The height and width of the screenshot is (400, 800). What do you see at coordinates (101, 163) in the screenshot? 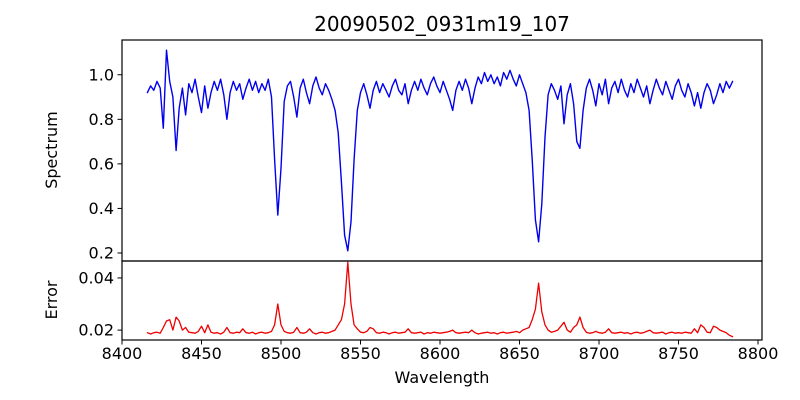
I see `y-tick-label: 0.6` at bounding box center [101, 163].